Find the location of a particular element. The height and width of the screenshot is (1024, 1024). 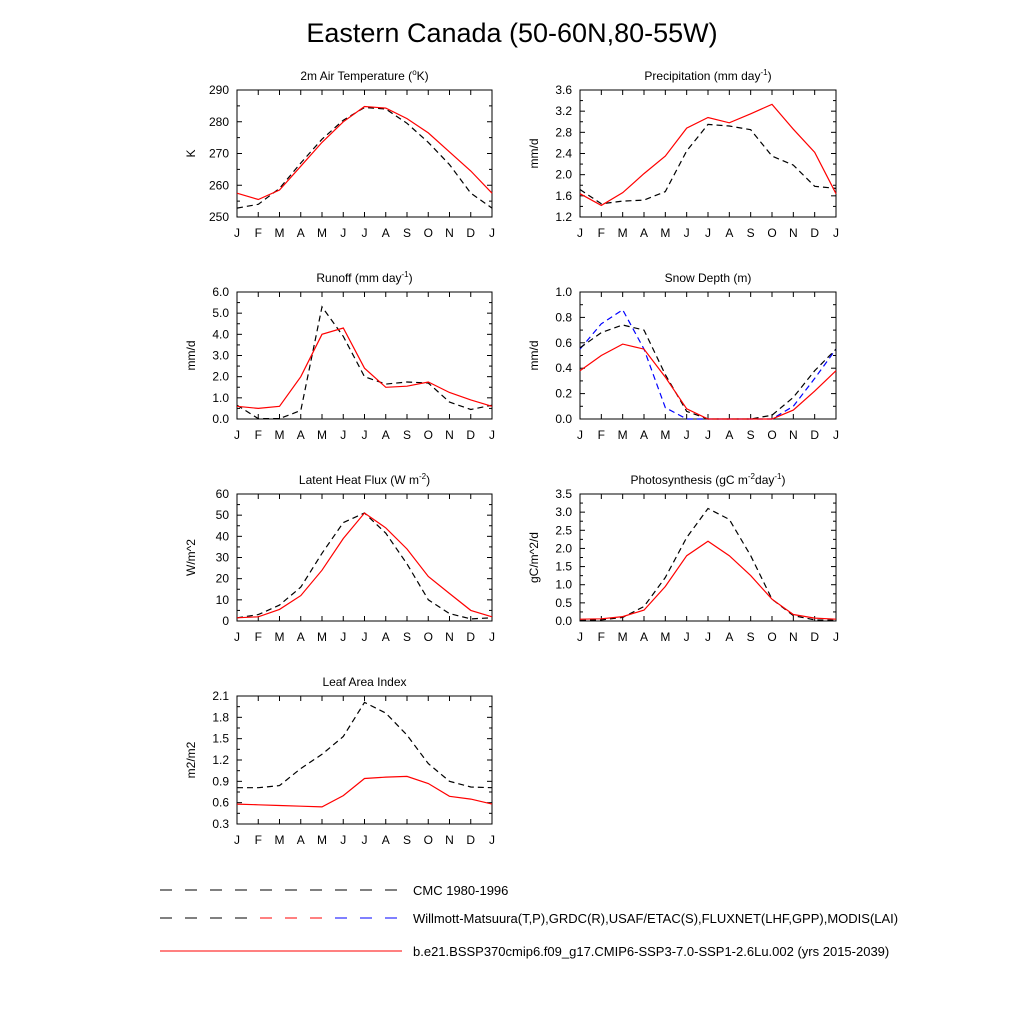

y-tick-label: 3.2 is located at coordinates (563, 111).